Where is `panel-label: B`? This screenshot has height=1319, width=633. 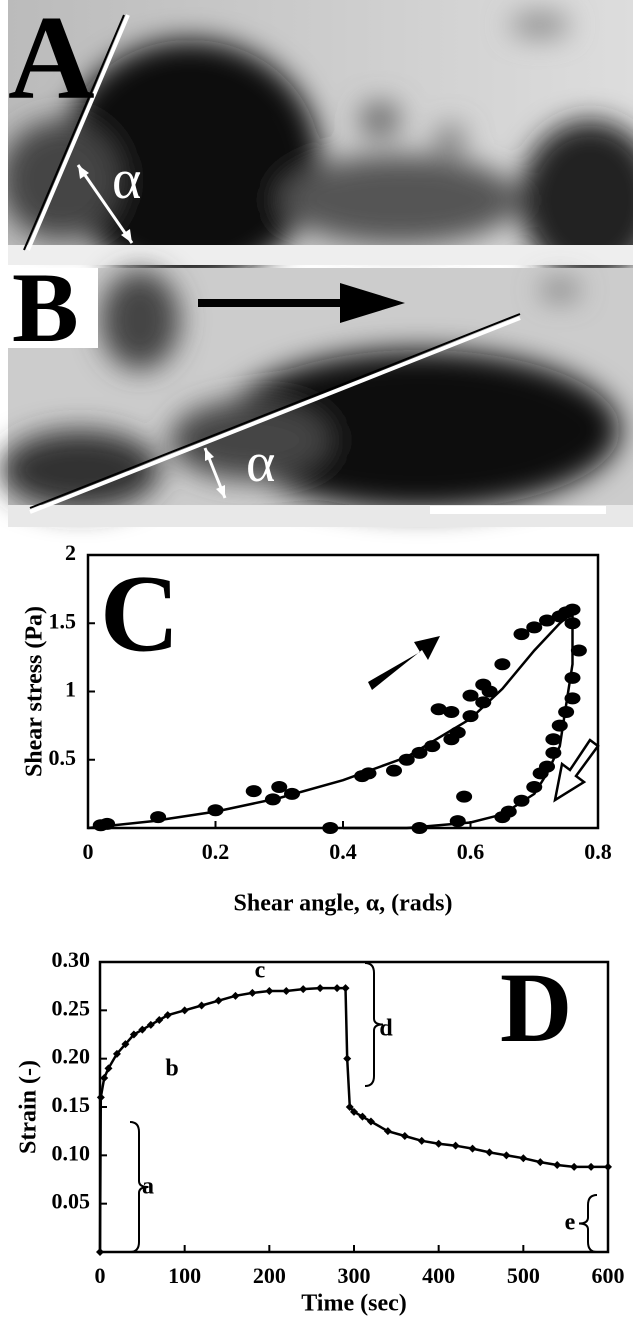
panel-label: B is located at coordinates (45, 307).